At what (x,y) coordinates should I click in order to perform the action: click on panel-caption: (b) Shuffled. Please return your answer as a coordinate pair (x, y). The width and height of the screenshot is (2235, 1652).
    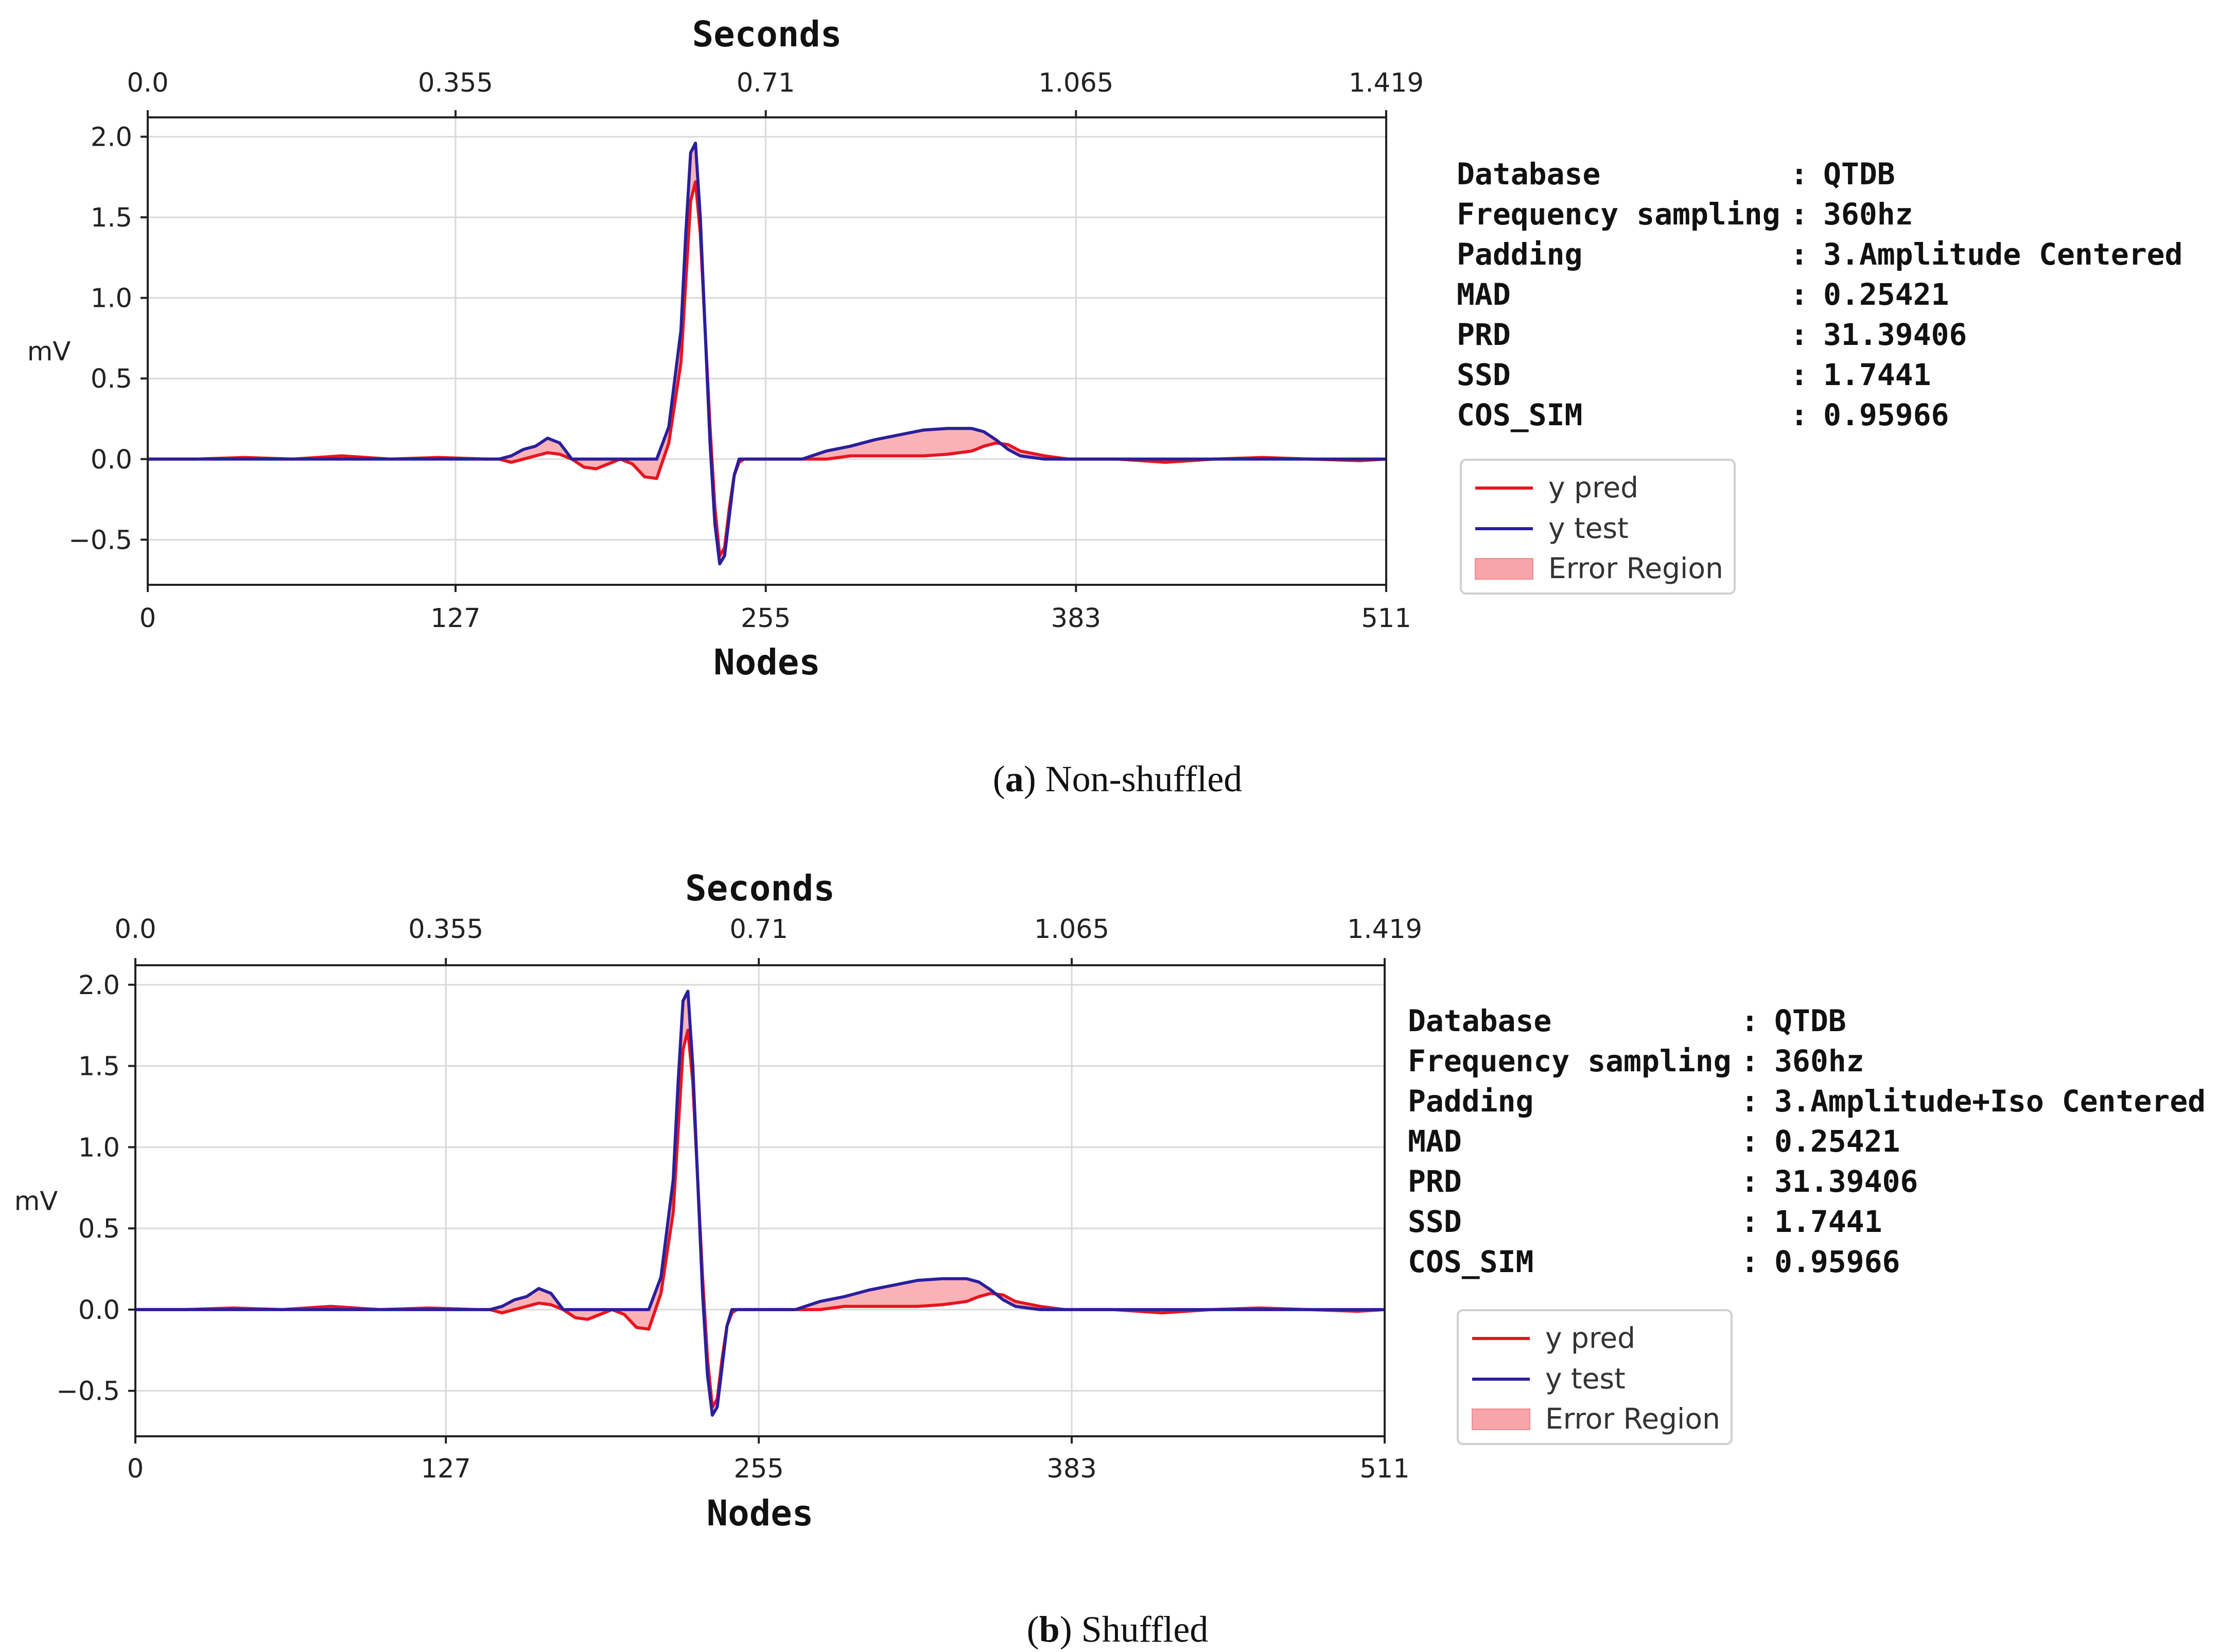
    Looking at the image, I should click on (1118, 1629).